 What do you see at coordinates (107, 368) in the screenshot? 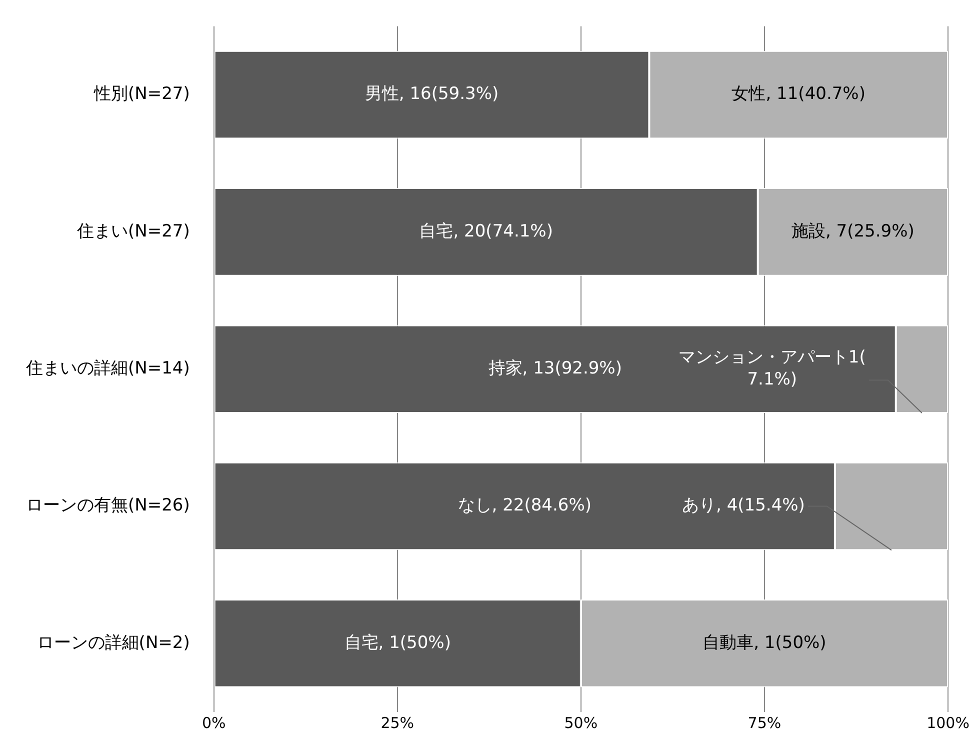
I see `y-tick-label: 住まいの詳細(N=14)` at bounding box center [107, 368].